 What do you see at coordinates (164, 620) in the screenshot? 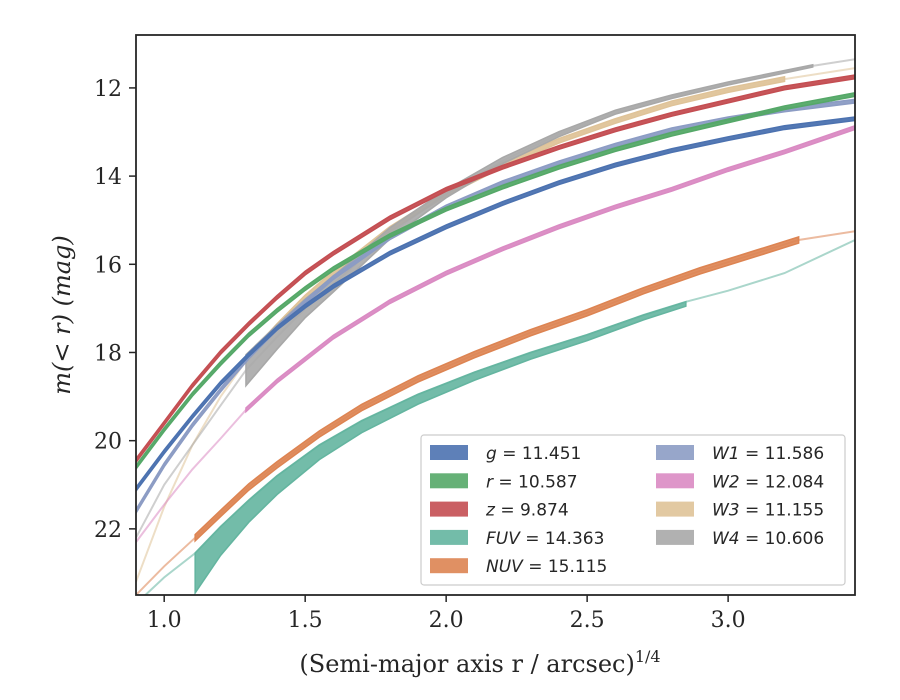
I see `x-tick-label: 1.0` at bounding box center [164, 620].